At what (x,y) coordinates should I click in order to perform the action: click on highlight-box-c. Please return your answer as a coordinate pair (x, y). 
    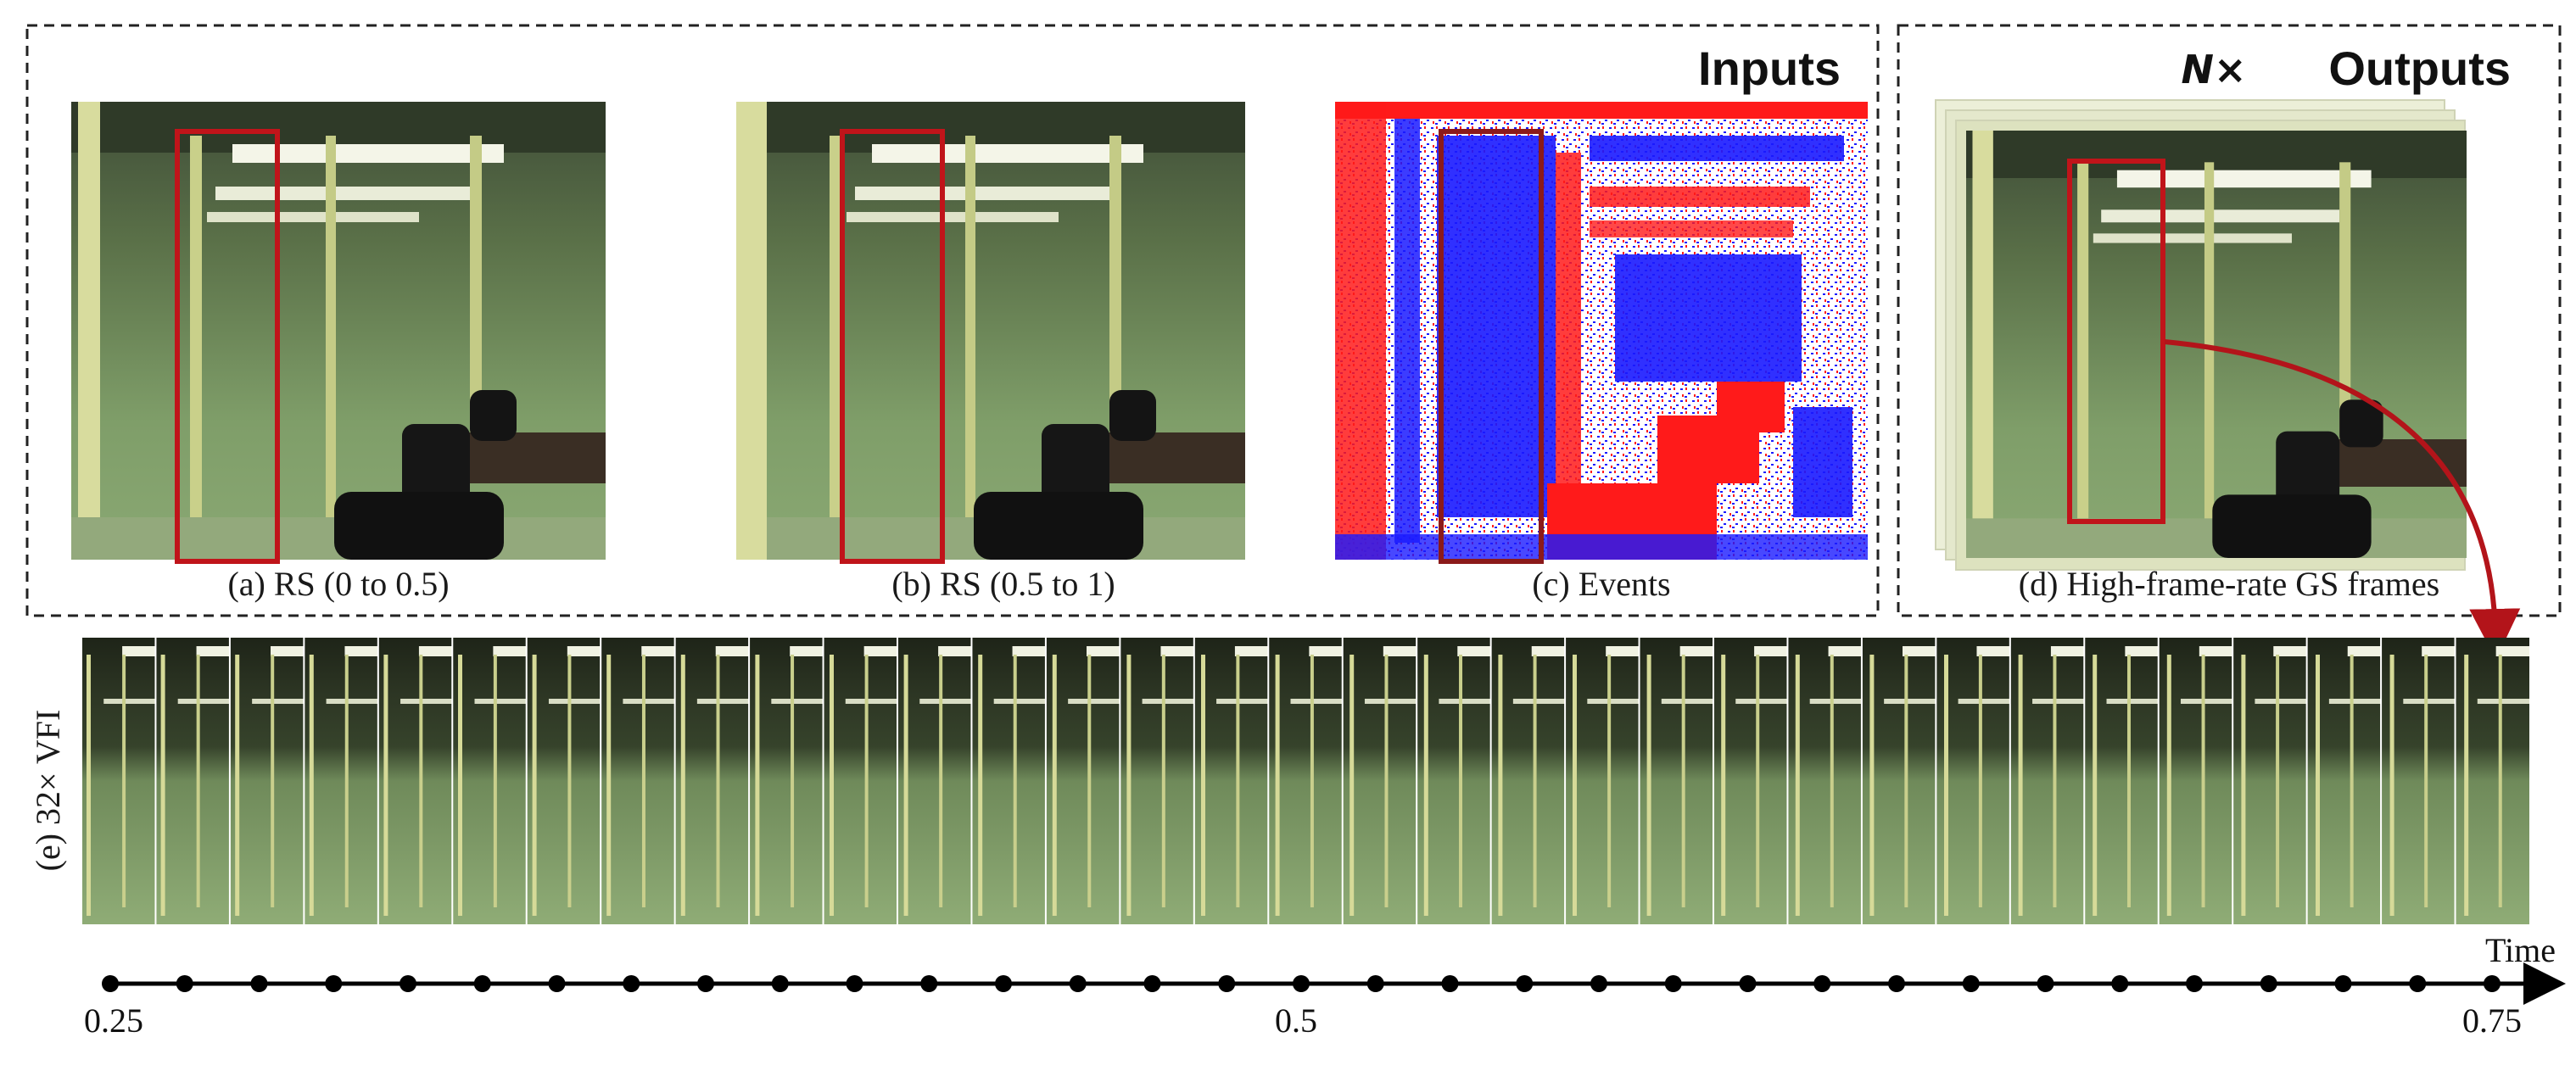
    Looking at the image, I should click on (1491, 346).